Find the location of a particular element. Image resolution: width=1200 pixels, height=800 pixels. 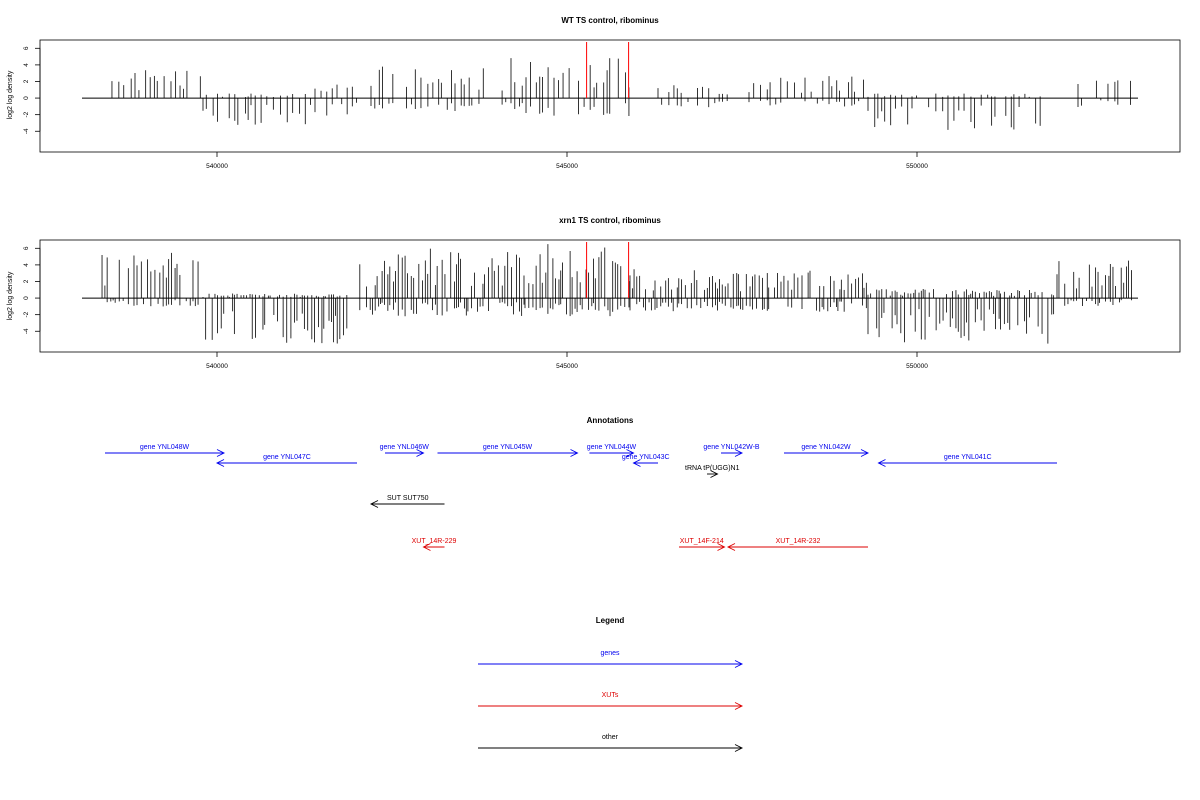

wt-panel-title: WT TS control, ribominus is located at coordinates (610, 20).